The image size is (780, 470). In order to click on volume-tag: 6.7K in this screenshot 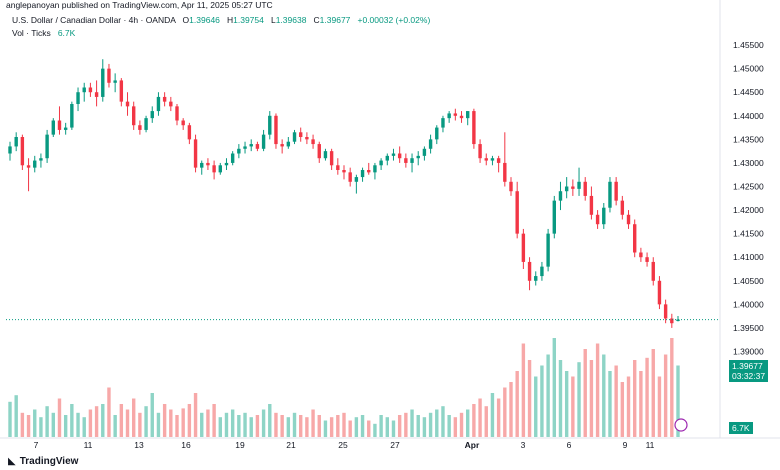, I will do `click(741, 428)`.